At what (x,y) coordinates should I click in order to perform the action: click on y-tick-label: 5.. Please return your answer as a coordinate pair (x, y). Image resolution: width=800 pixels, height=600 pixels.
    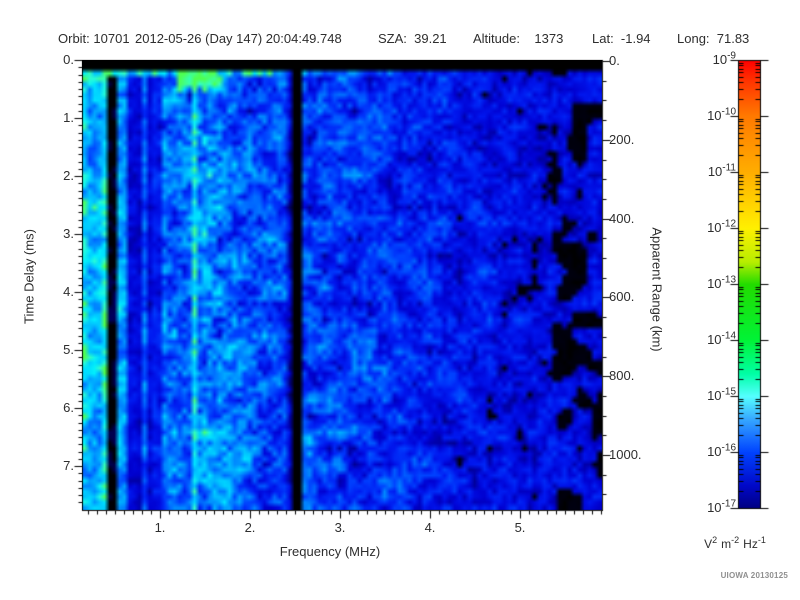
    Looking at the image, I should click on (68, 349).